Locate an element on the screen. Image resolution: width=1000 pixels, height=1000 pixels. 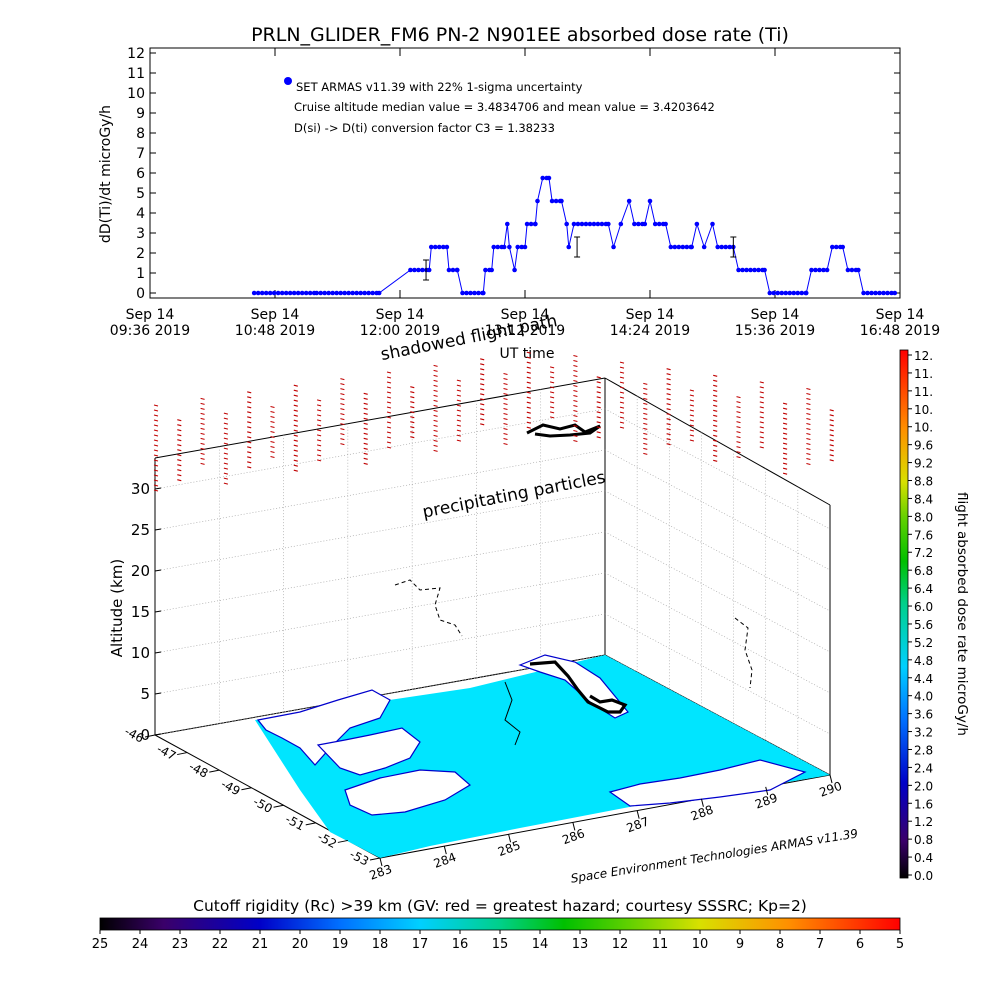
dose-colorbar-tick-label: 11. is located at coordinates (923, 392).